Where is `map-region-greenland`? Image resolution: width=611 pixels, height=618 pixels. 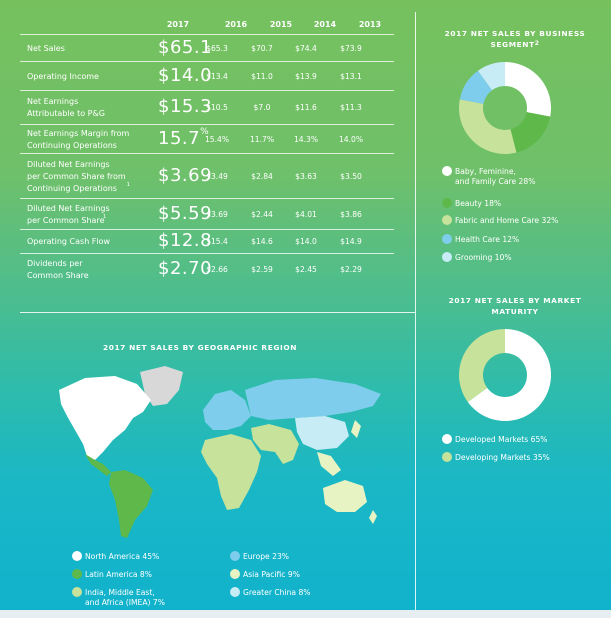 map-region-greenland is located at coordinates (161, 386).